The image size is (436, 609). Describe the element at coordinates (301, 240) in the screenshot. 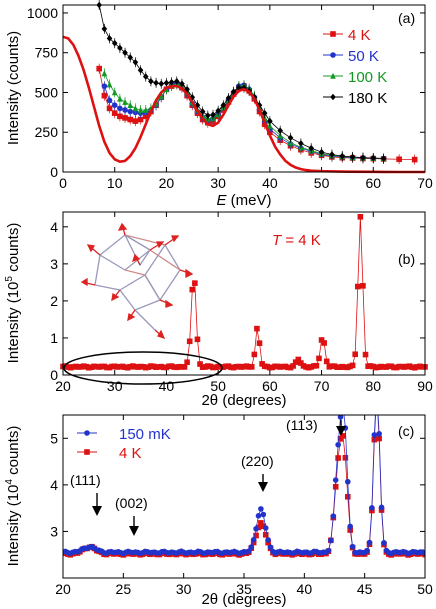

I see `panel-b-temperature-value: = 4 K` at that location.